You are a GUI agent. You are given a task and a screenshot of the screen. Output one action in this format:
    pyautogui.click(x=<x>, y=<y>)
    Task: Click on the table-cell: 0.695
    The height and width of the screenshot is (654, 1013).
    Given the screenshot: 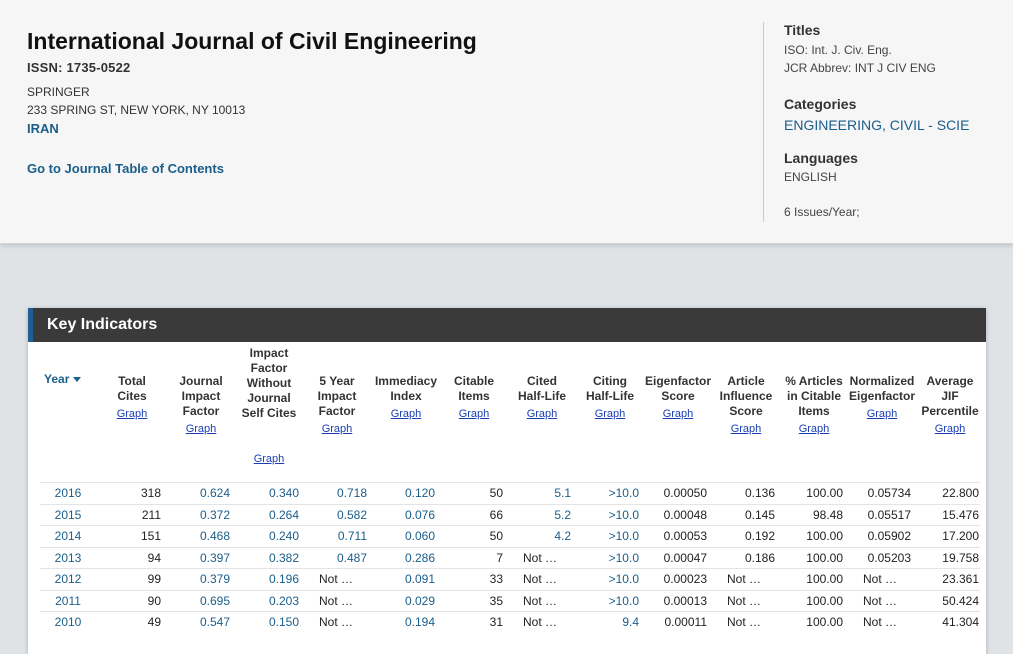 What is the action you would take?
    pyautogui.click(x=214, y=600)
    